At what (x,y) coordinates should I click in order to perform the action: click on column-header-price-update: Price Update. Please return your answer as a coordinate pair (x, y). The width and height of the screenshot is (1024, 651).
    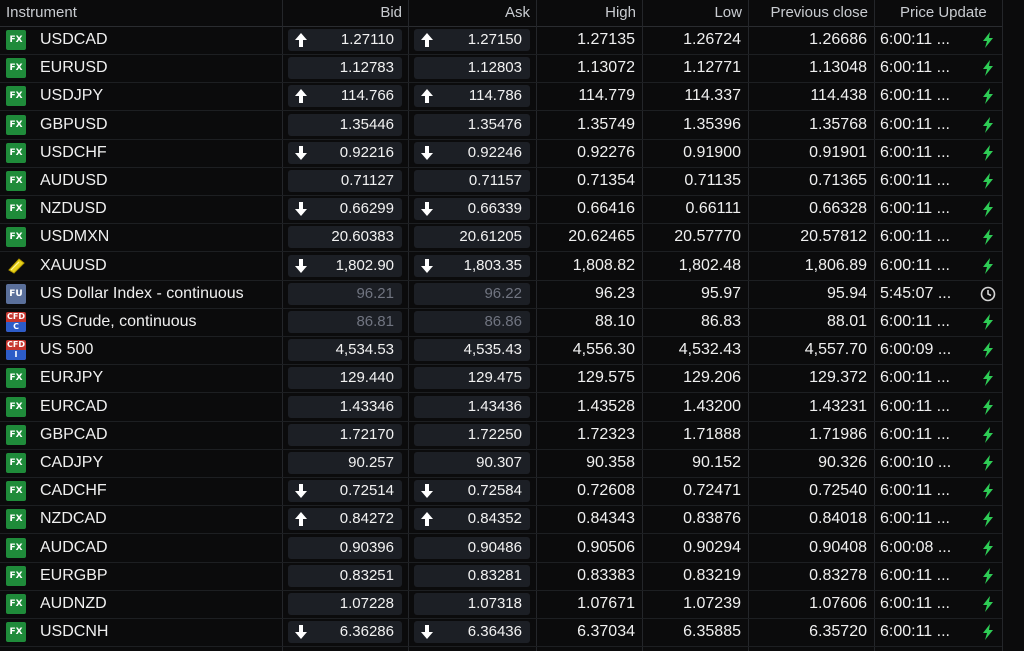
    Looking at the image, I should click on (943, 12).